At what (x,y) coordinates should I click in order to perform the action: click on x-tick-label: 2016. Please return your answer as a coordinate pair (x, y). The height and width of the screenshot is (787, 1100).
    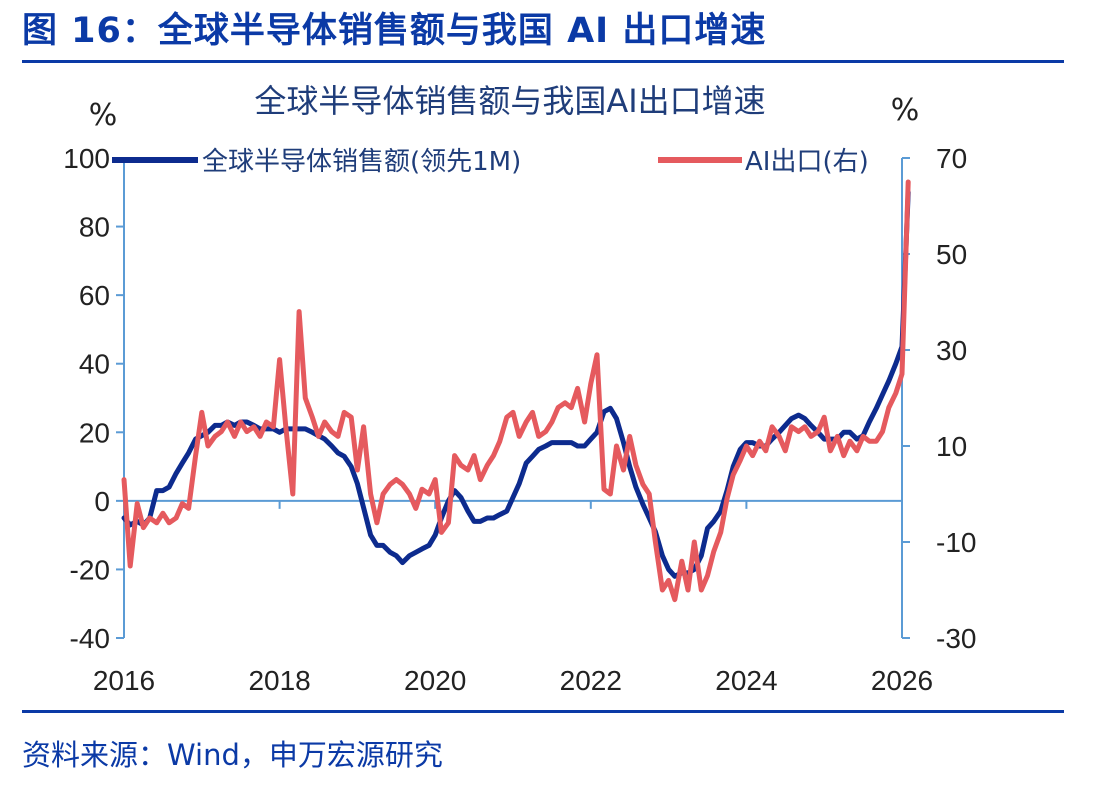
    Looking at the image, I should click on (124, 680).